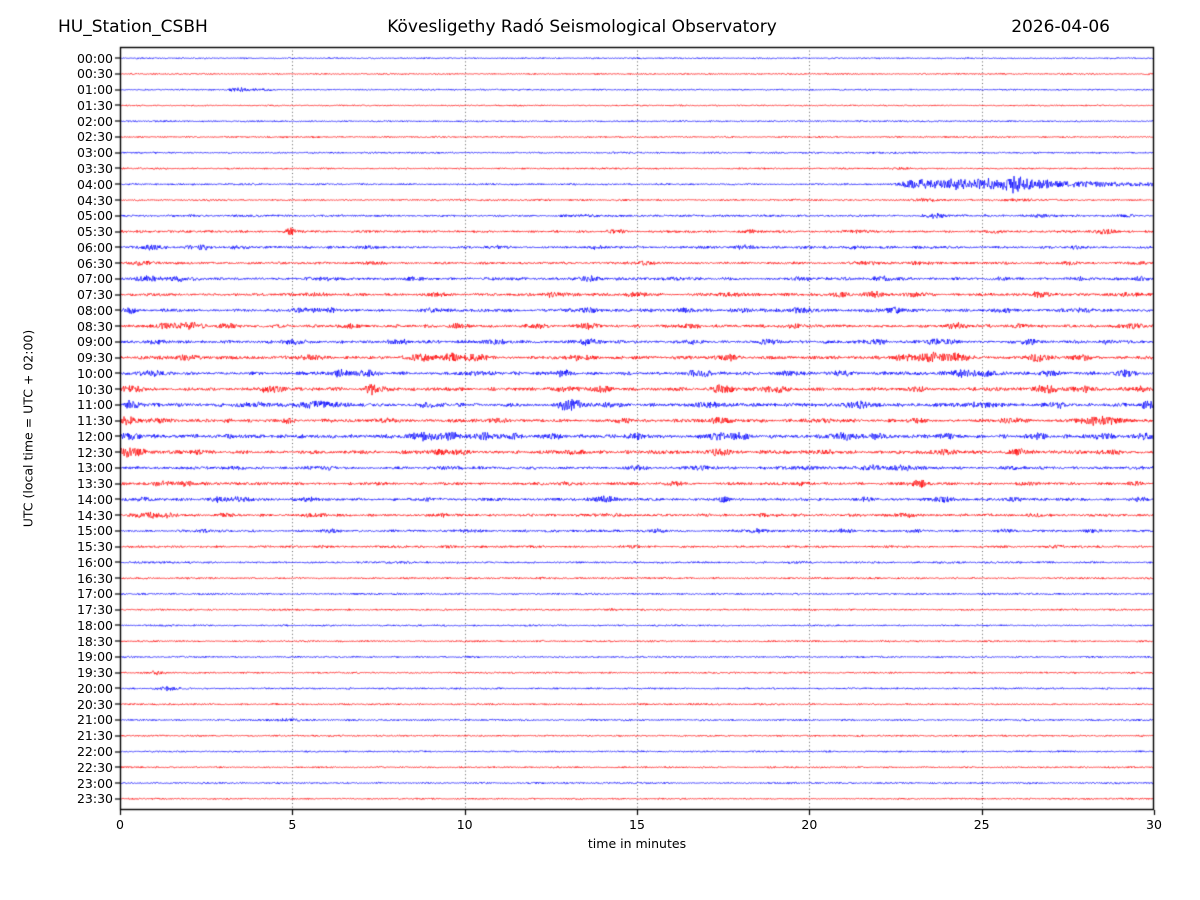  Describe the element at coordinates (464, 824) in the screenshot. I see `x-tick-label: 10` at that location.